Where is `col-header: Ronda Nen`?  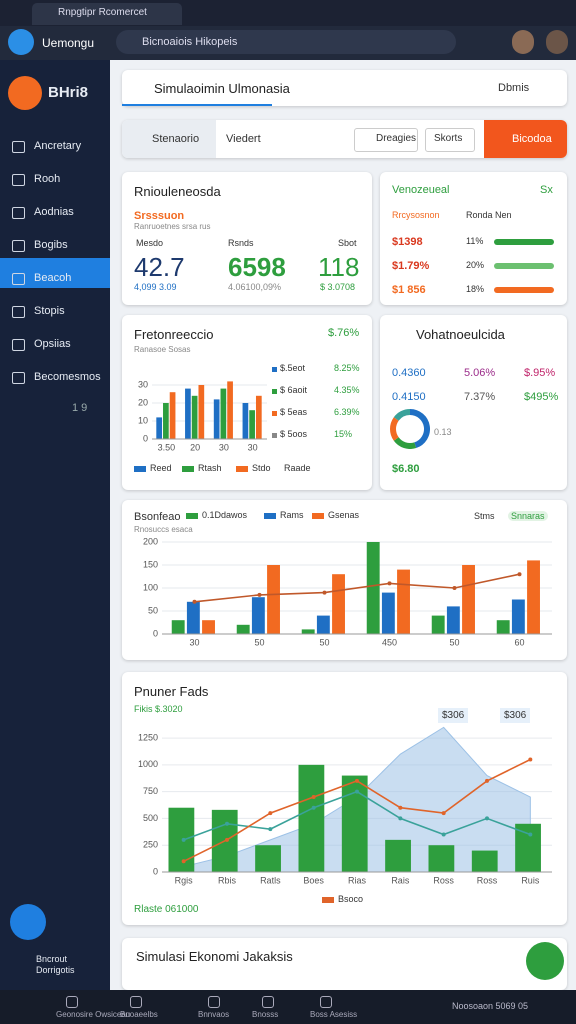 col-header: Ronda Nen is located at coordinates (489, 215).